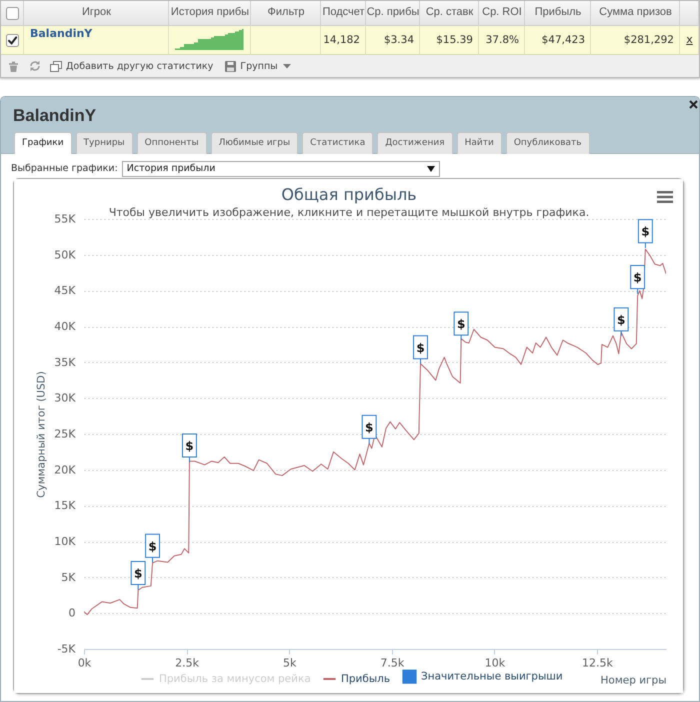  What do you see at coordinates (65, 434) in the screenshot?
I see `y-tick-label: 25K` at bounding box center [65, 434].